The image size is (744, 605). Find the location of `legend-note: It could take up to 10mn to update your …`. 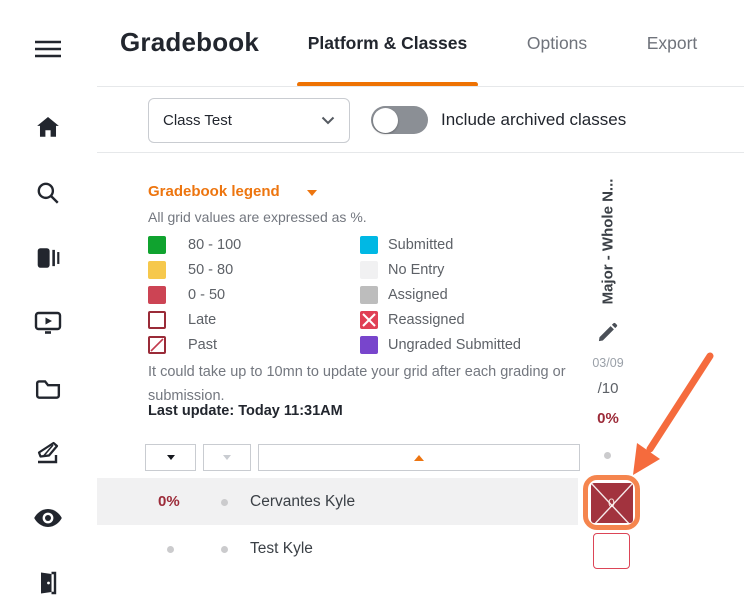

legend-note: It could take up to 10mn to update your … is located at coordinates (357, 384).